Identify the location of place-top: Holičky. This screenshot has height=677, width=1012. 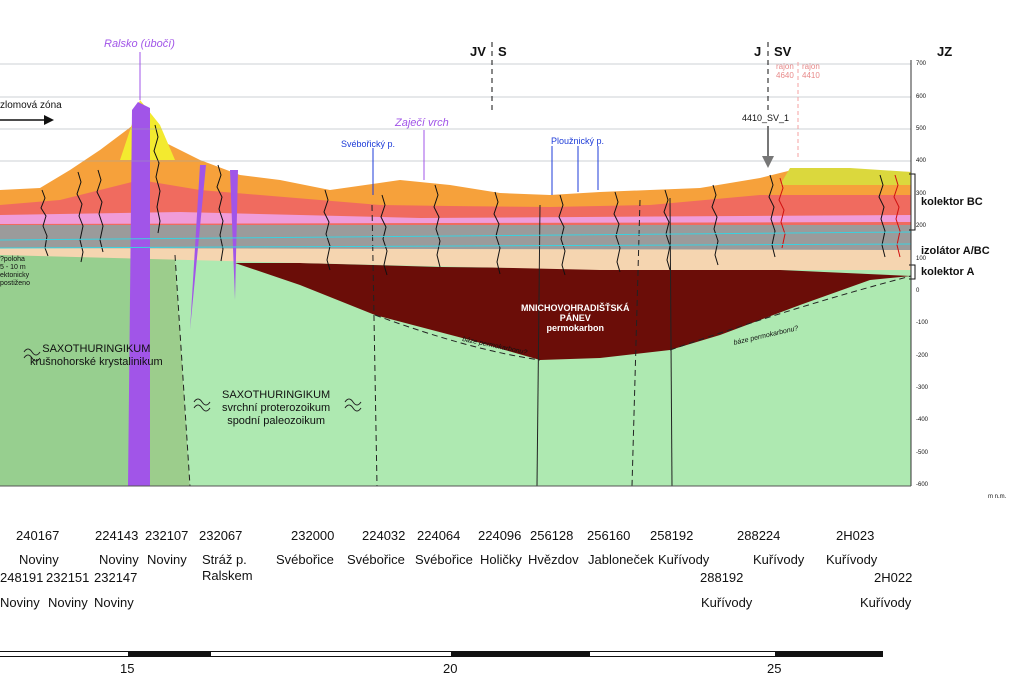
(501, 559).